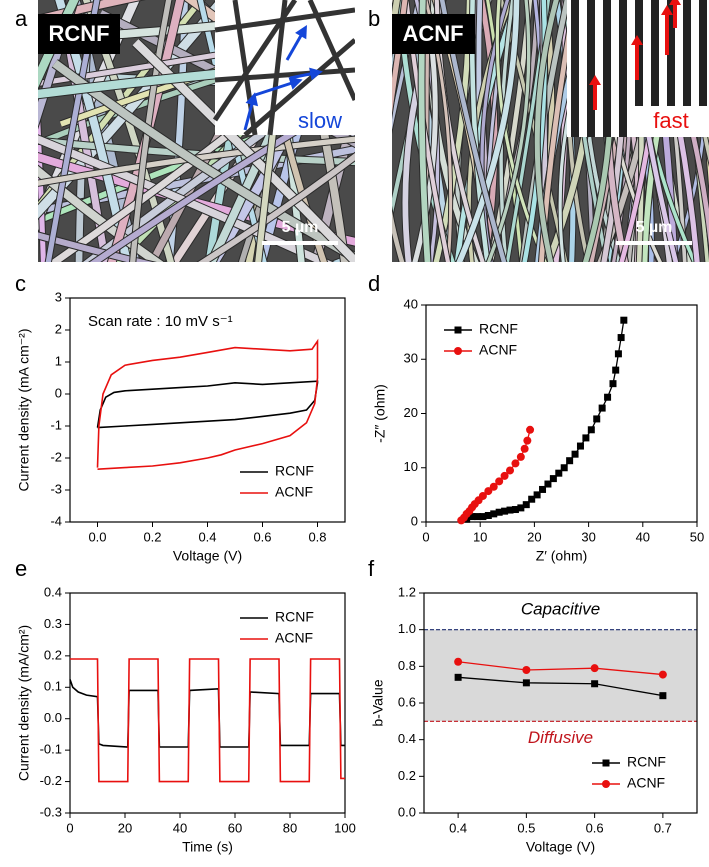 The height and width of the screenshot is (867, 709). Describe the element at coordinates (407, 628) in the screenshot. I see `y-tick-label: 1.0` at that location.